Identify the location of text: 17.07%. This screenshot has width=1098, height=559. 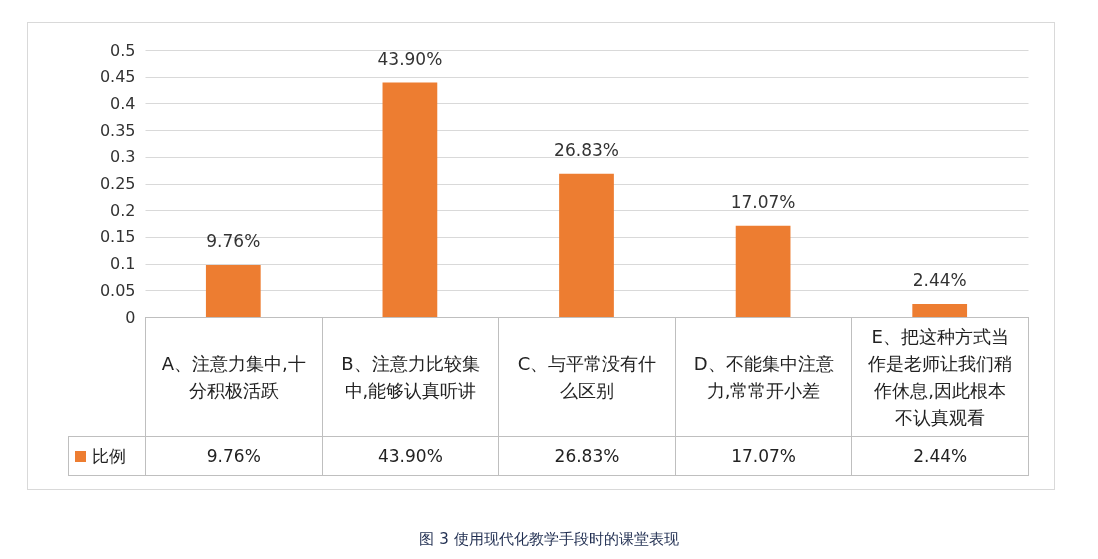
(763, 201).